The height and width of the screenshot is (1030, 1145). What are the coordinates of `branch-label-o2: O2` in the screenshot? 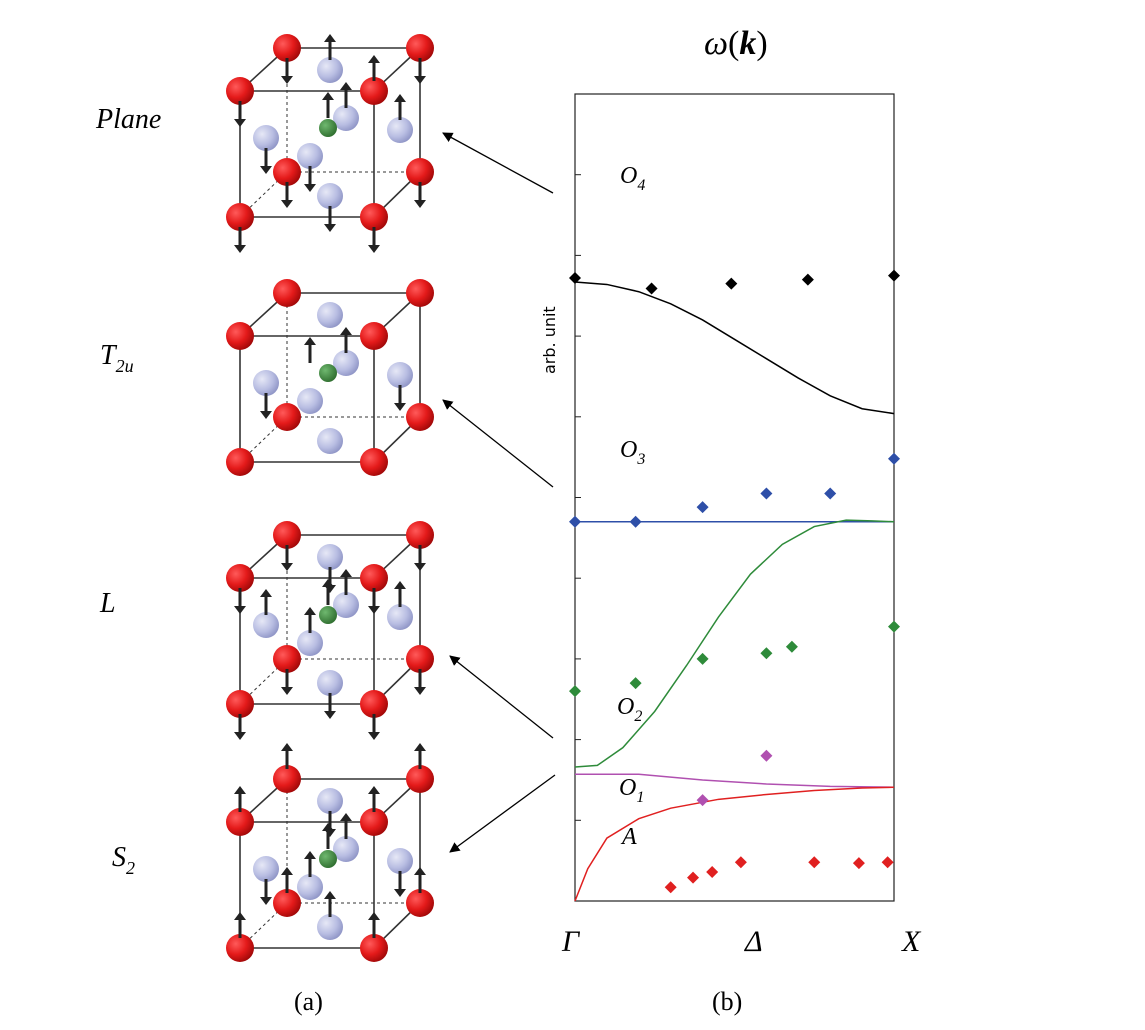 It's located at (629, 709).